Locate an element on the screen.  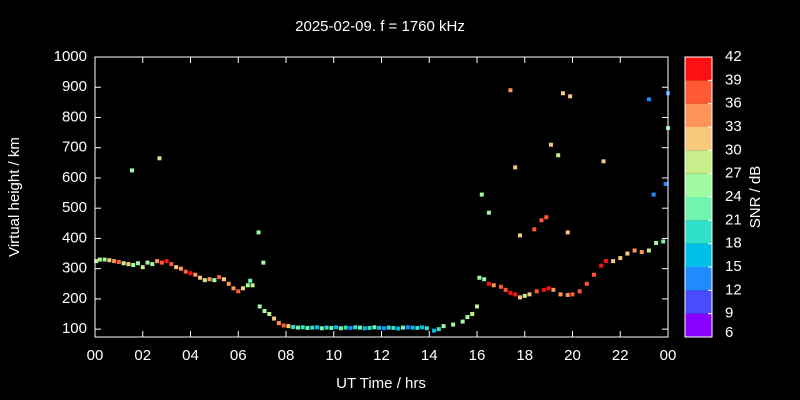
x-tick-label: 22 is located at coordinates (620, 355).